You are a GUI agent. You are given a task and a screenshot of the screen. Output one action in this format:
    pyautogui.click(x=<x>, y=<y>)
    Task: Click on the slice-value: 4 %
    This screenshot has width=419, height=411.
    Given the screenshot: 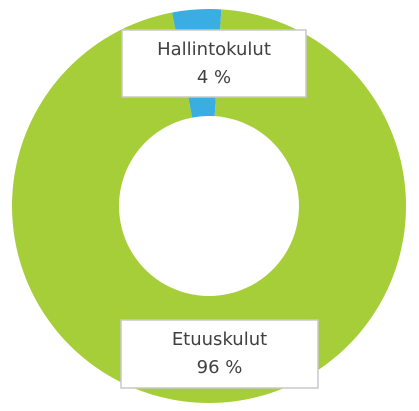 What is the action you would take?
    pyautogui.click(x=214, y=77)
    